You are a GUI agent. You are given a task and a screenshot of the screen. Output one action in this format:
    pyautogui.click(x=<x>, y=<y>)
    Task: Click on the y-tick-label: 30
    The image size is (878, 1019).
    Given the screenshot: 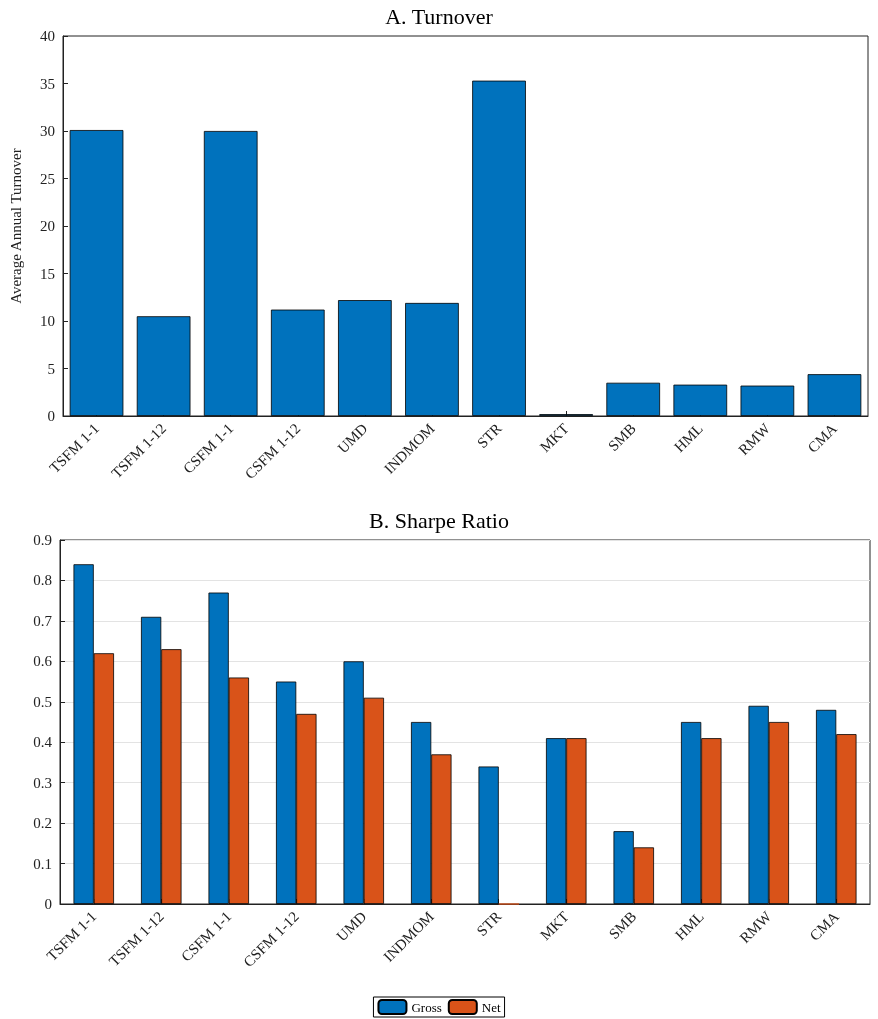 What is the action you would take?
    pyautogui.click(x=47, y=131)
    